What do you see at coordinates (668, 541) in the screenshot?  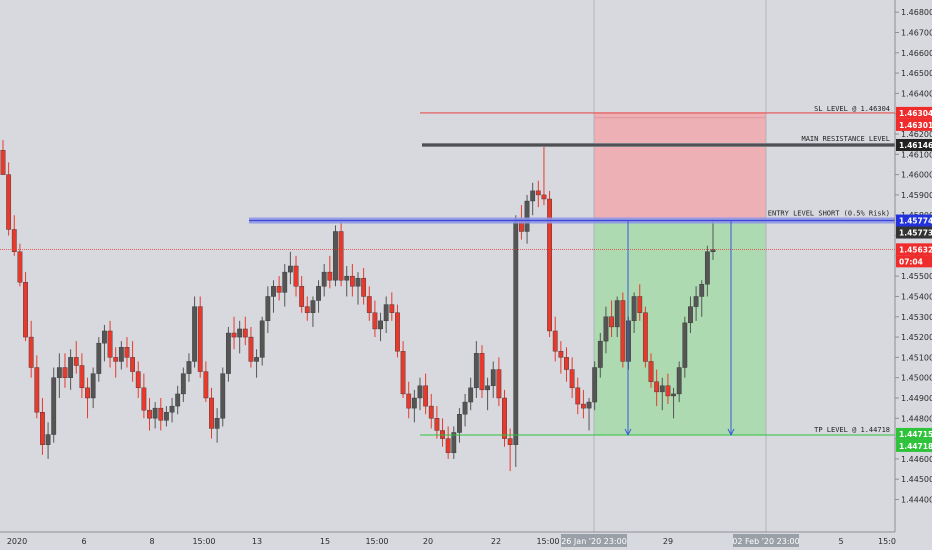 I see `time-tick-label: 29` at bounding box center [668, 541].